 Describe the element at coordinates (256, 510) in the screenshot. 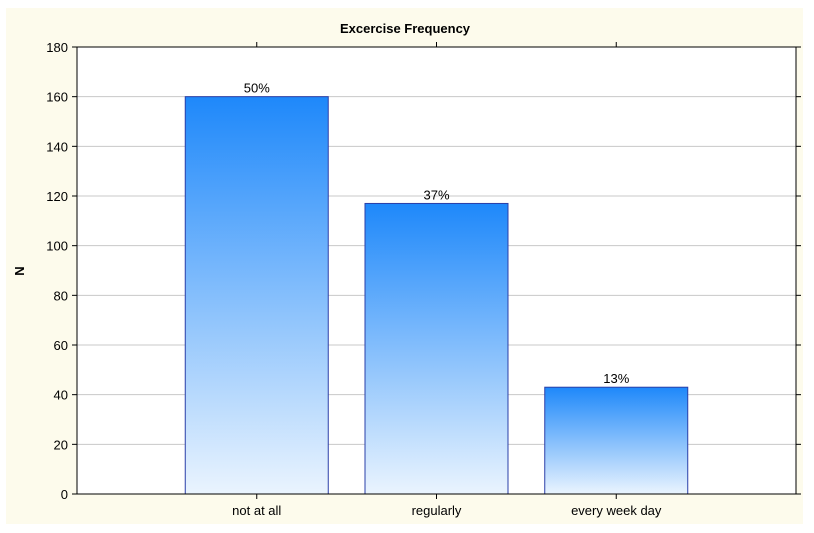

I see `x-tick-label: not at all` at that location.